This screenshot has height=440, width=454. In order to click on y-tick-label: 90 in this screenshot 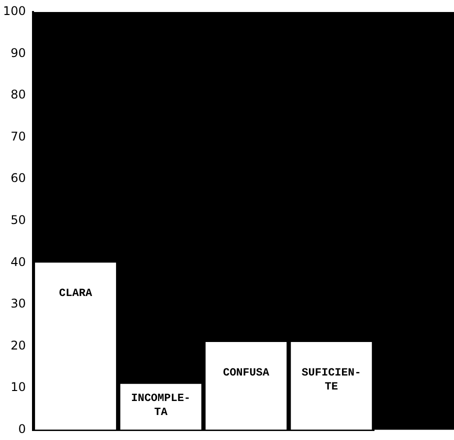, I will do `click(18, 53)`.